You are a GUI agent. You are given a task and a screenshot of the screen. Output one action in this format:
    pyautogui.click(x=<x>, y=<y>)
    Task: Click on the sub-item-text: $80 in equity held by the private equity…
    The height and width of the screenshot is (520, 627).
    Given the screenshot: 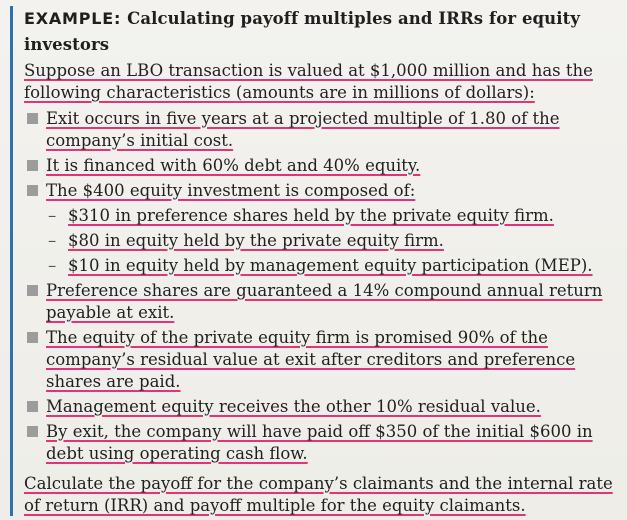 What is the action you would take?
    pyautogui.click(x=256, y=240)
    